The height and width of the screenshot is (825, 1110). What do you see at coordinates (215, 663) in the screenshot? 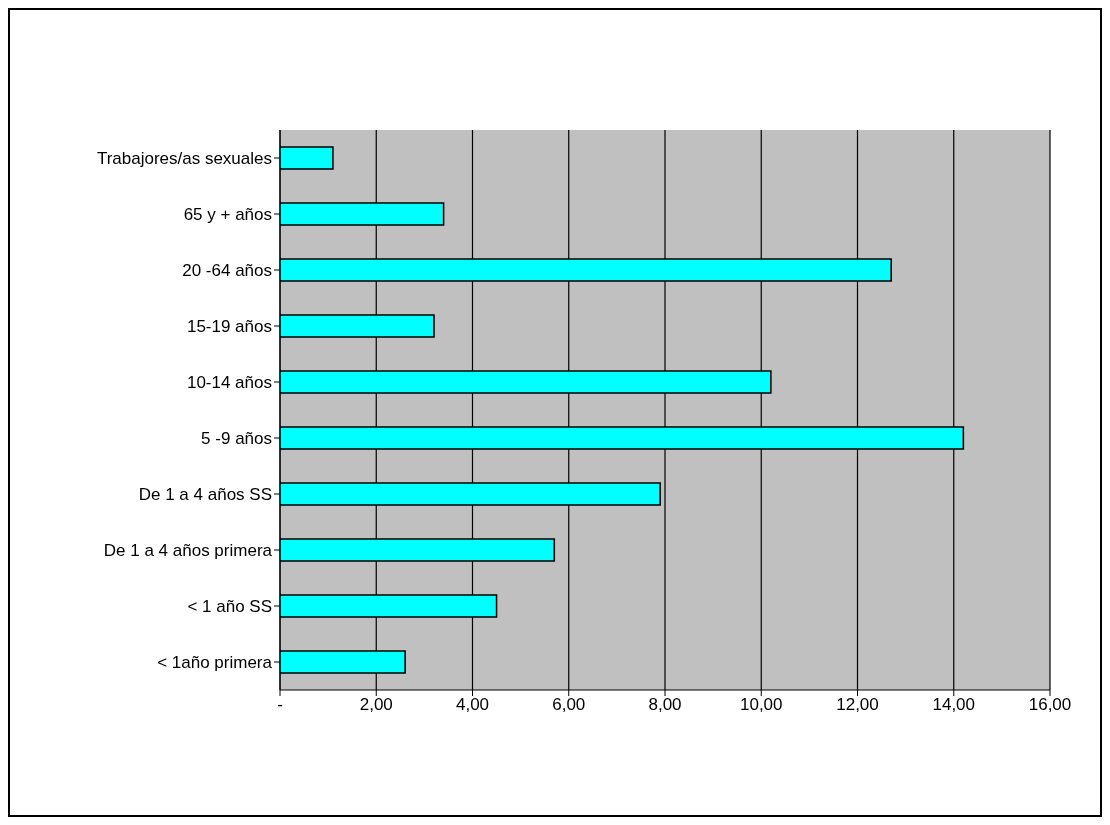
I see `y-tick-label: < 1año primera` at bounding box center [215, 663].